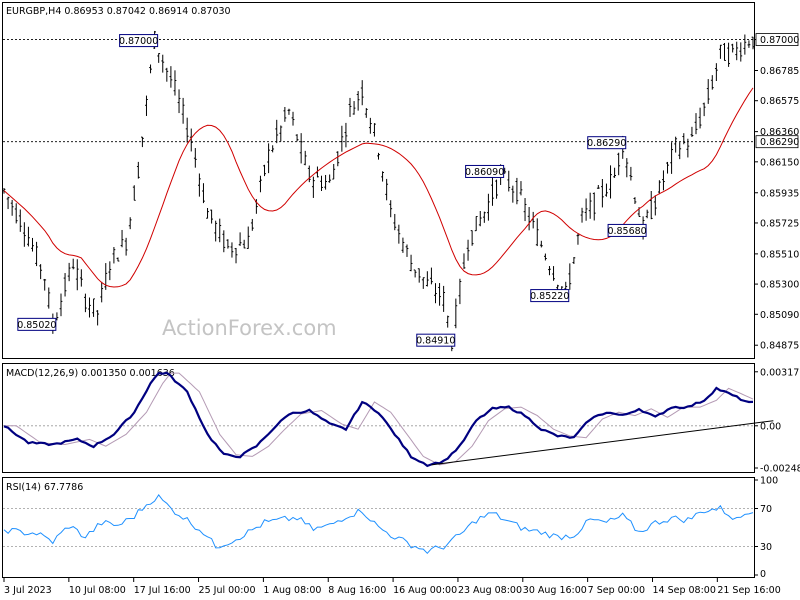 The width and height of the screenshot is (800, 600). Describe the element at coordinates (779, 71) in the screenshot. I see `price-y-tick-label: 0.86785` at that location.